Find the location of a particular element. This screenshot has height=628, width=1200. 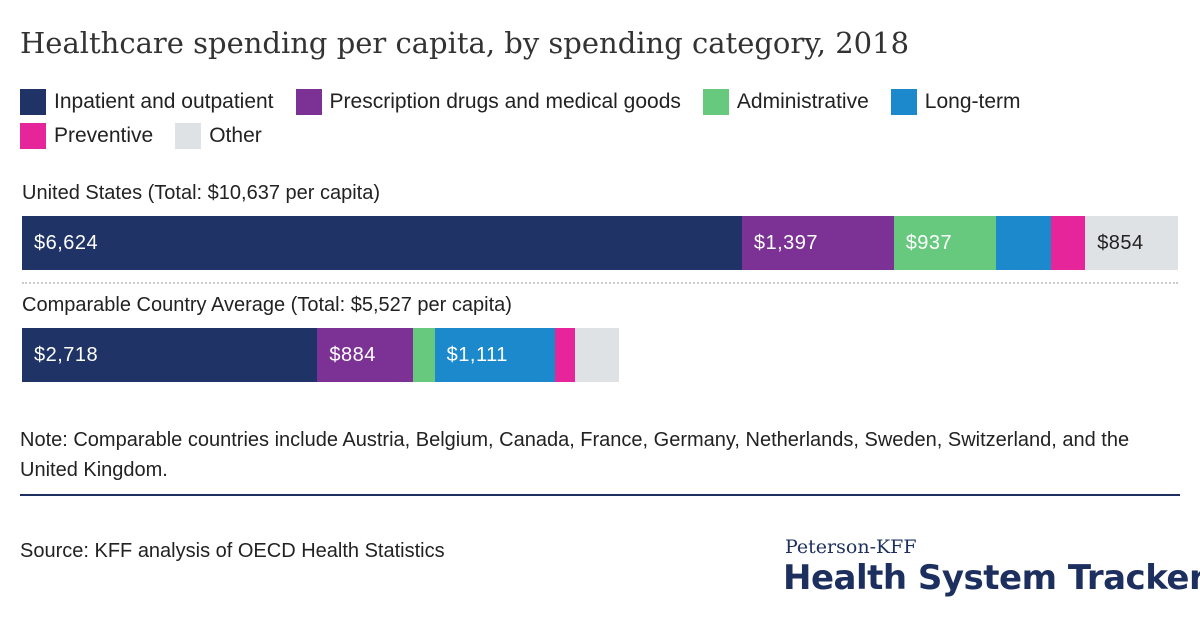

legend-item-long-term: Long-term is located at coordinates (955, 102).